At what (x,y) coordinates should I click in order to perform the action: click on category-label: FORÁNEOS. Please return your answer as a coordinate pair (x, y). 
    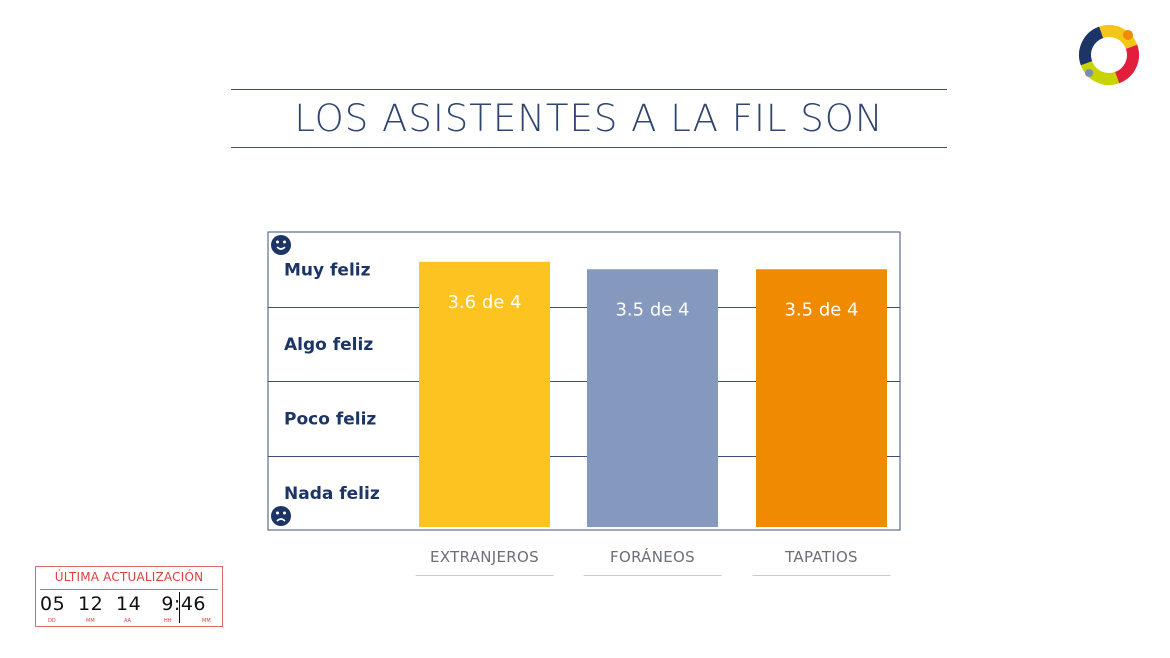
    Looking at the image, I should click on (652, 556).